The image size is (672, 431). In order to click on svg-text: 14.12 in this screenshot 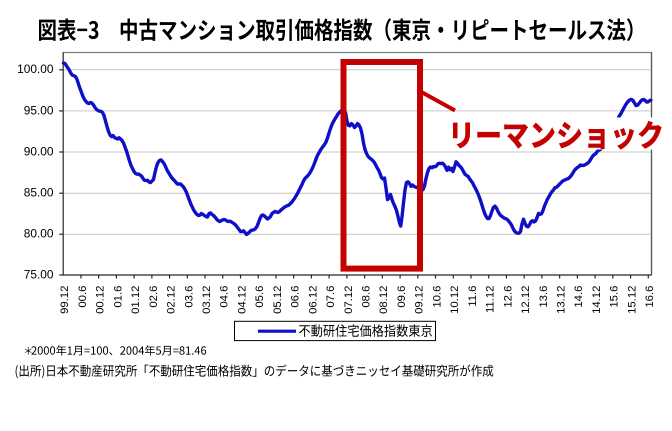, I will do `click(597, 300)`.